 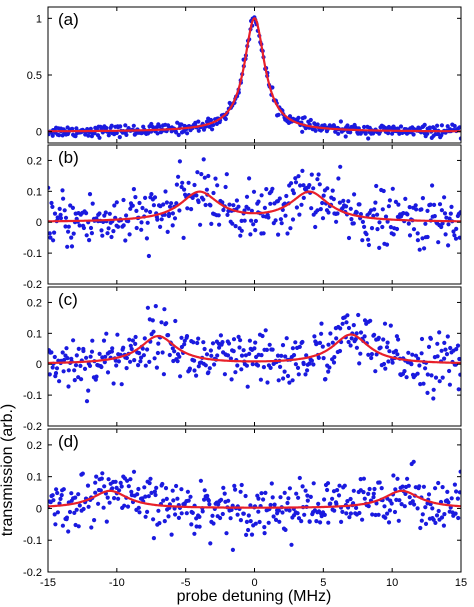 What do you see at coordinates (253, 583) in the screenshot?
I see `x-axis-ticks: -15 -10 -5 0 5 10 15` at bounding box center [253, 583].